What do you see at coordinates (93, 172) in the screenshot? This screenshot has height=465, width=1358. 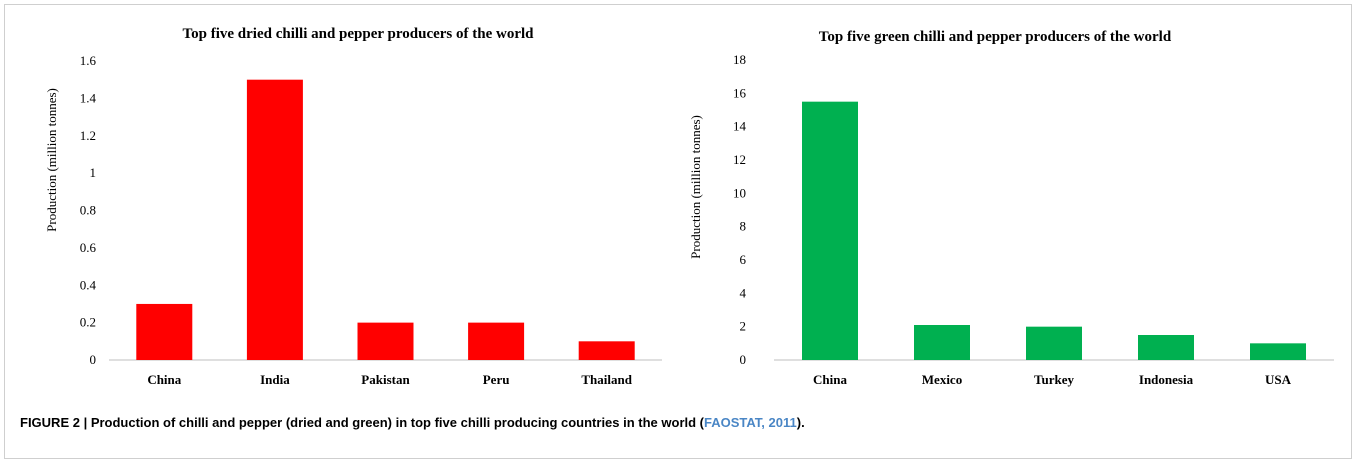 I see `y-tick-label: 1` at bounding box center [93, 172].